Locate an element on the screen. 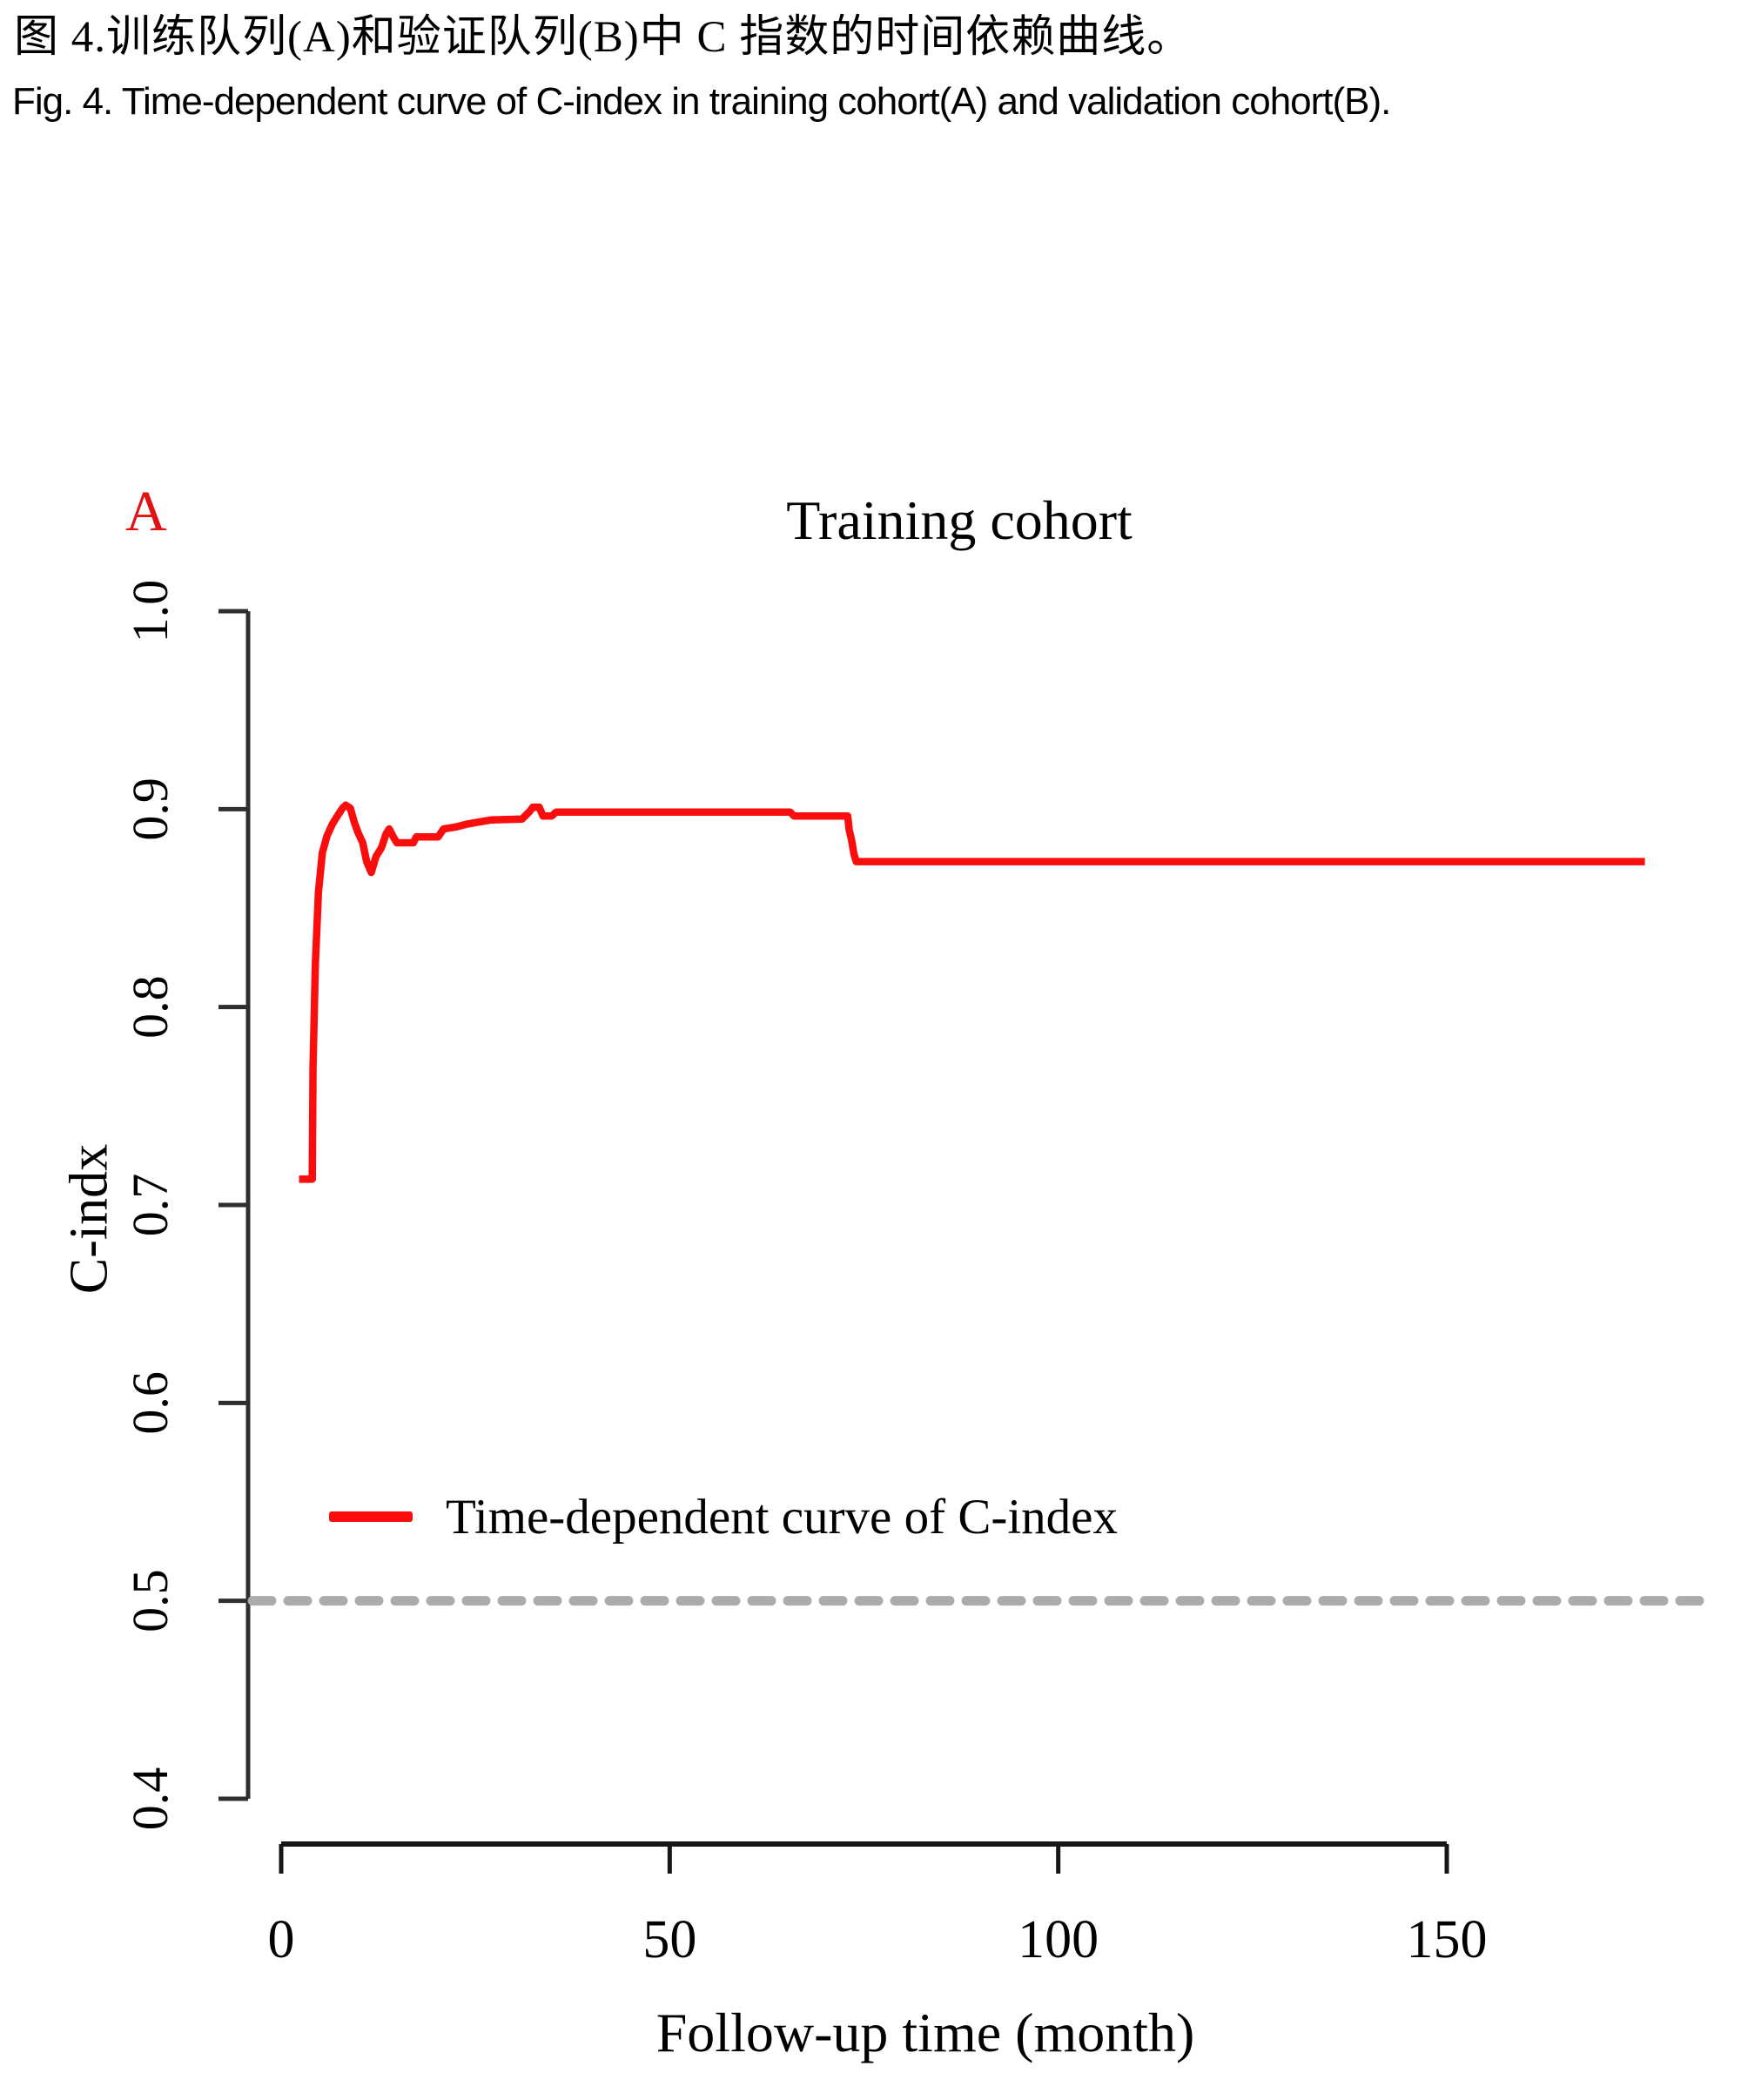 This screenshot has width=1741, height=2100. caption-chinese: 图 4.训练队列(A)和验证队列(B)中 C 指数的时间依赖曲线。 is located at coordinates (603, 37).